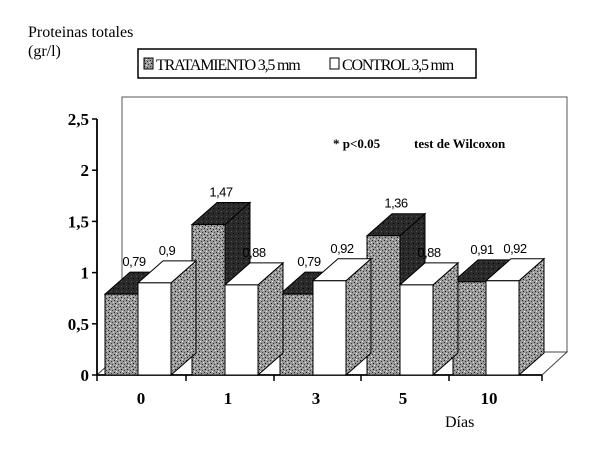 This screenshot has width=600, height=457. What do you see at coordinates (357, 143) in the screenshot?
I see `significance-note: * p<0.05` at bounding box center [357, 143].